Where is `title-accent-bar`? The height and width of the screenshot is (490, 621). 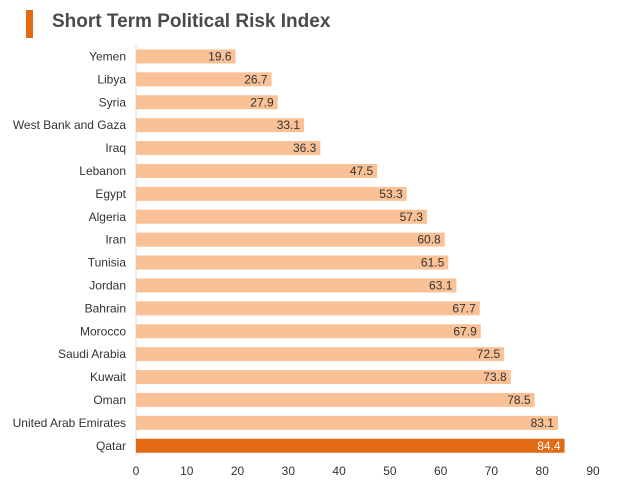 title-accent-bar is located at coordinates (29, 24).